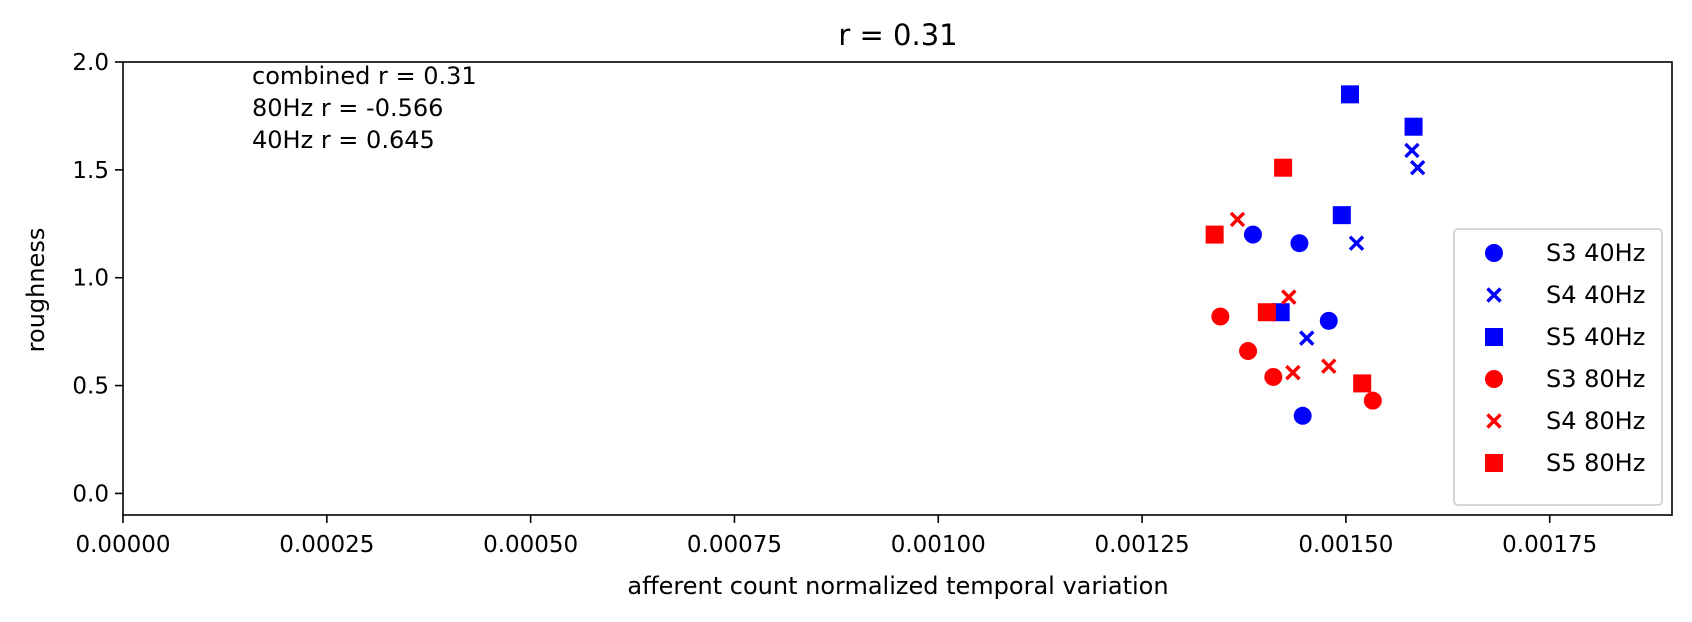 The image size is (1692, 622). Describe the element at coordinates (1595, 337) in the screenshot. I see `legend-label: S5 40Hz` at that location.